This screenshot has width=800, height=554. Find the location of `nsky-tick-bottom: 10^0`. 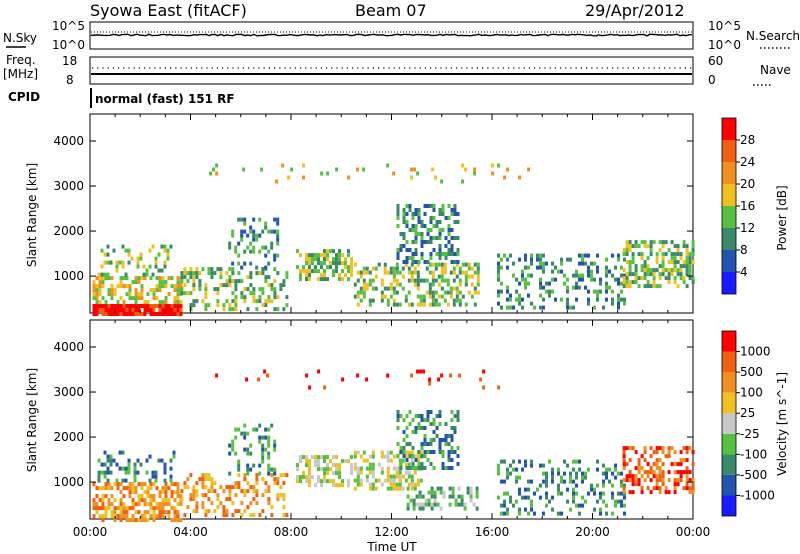

nsky-tick-bottom: 10^0 is located at coordinates (68, 45).